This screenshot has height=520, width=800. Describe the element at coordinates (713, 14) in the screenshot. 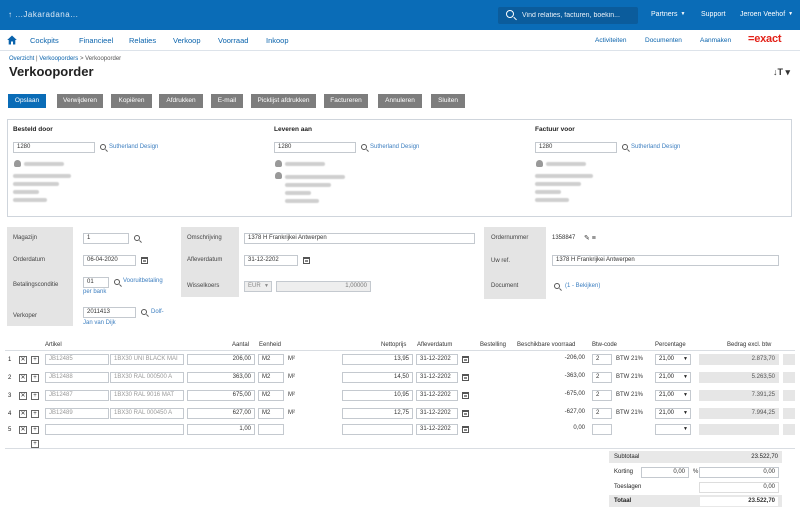

I see `support-link: Support` at that location.